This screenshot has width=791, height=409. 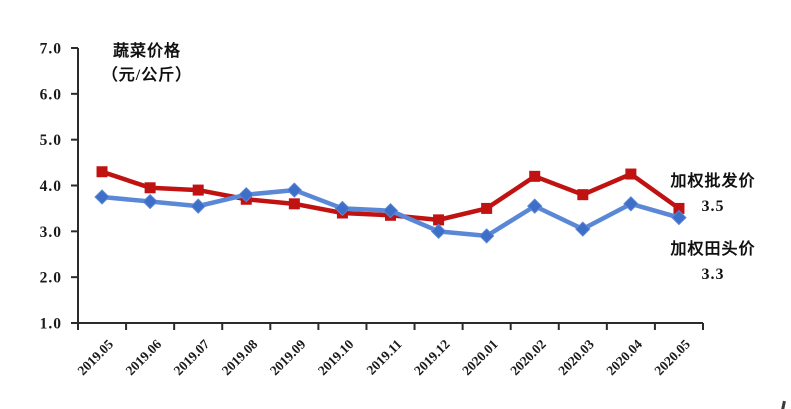 I want to click on series-label-field-name: 加权田头价, so click(x=713, y=249).